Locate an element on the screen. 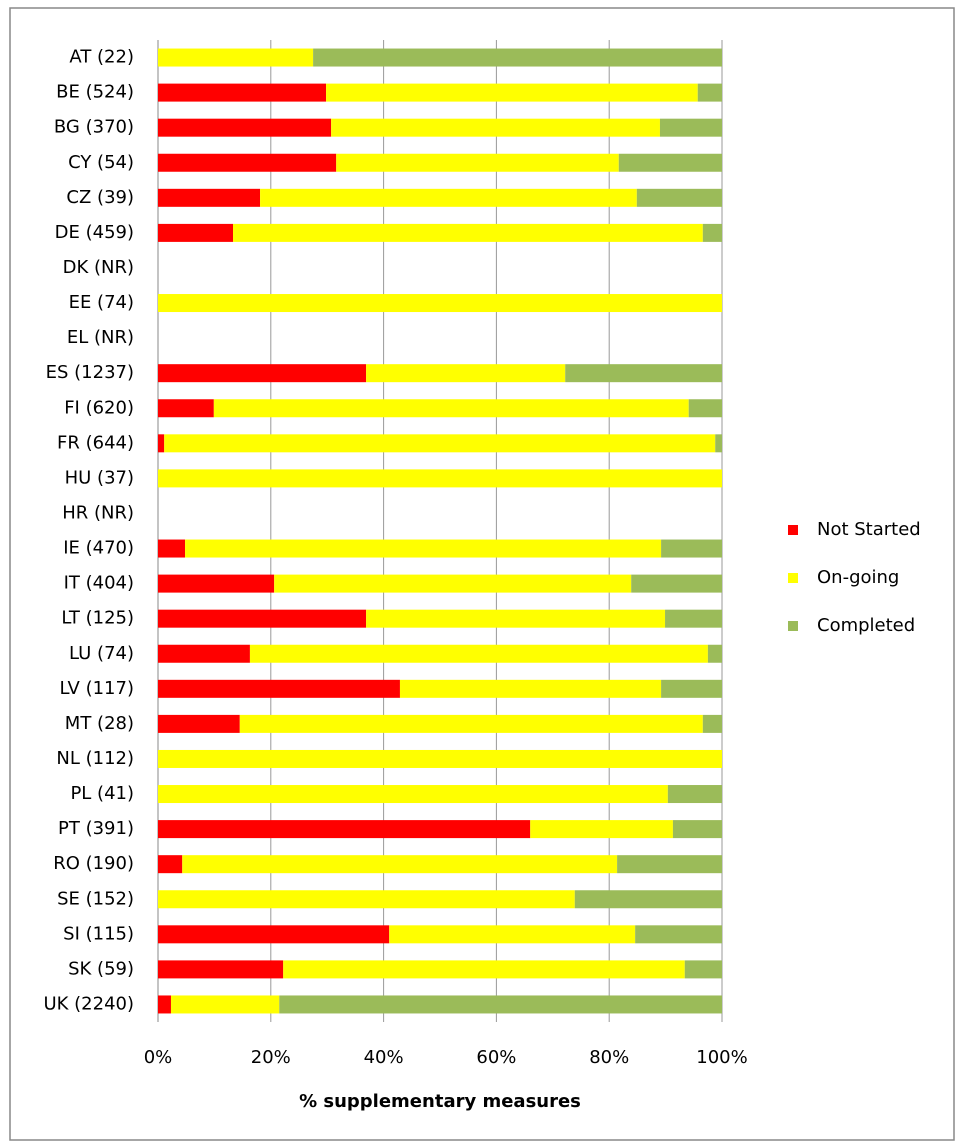 This screenshot has height=1146, width=957. y-tick-label: RO (190) is located at coordinates (93, 863).